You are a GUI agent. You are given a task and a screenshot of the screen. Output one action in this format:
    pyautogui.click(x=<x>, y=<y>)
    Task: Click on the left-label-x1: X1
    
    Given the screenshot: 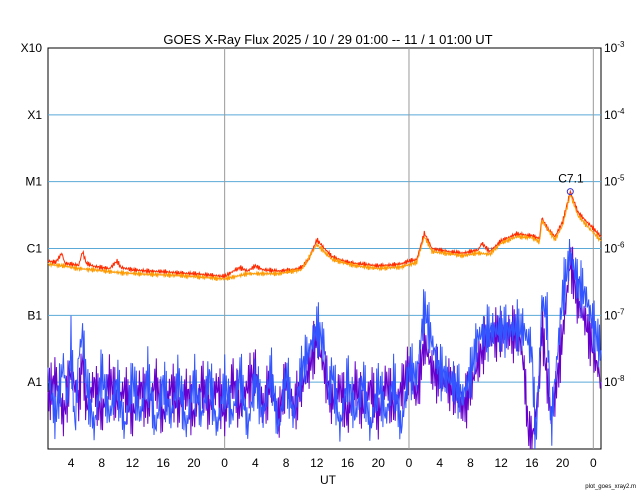 What is the action you would take?
    pyautogui.click(x=34, y=115)
    